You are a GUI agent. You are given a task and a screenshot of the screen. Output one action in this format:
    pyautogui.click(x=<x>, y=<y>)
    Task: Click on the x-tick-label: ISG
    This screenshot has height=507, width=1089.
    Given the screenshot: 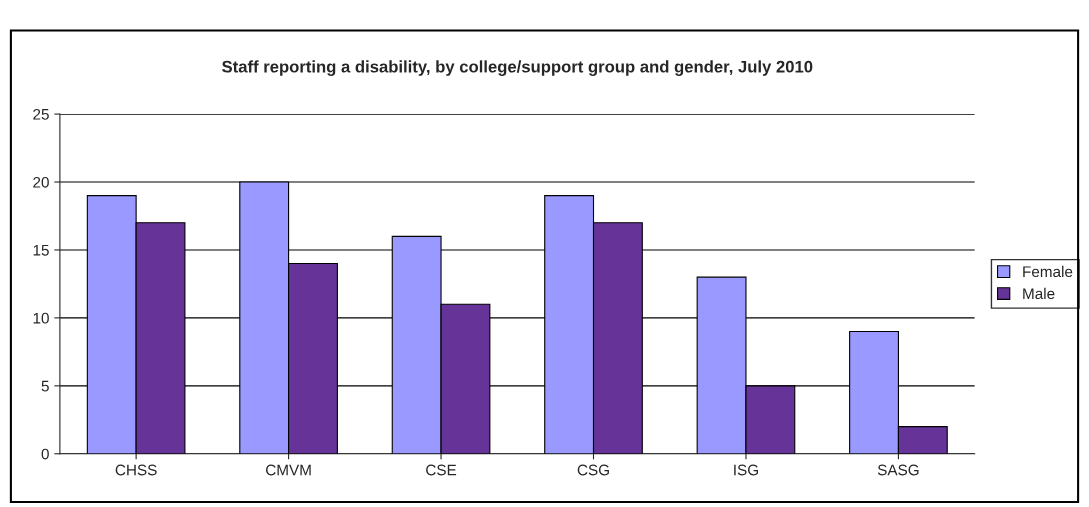 What is the action you would take?
    pyautogui.click(x=746, y=470)
    